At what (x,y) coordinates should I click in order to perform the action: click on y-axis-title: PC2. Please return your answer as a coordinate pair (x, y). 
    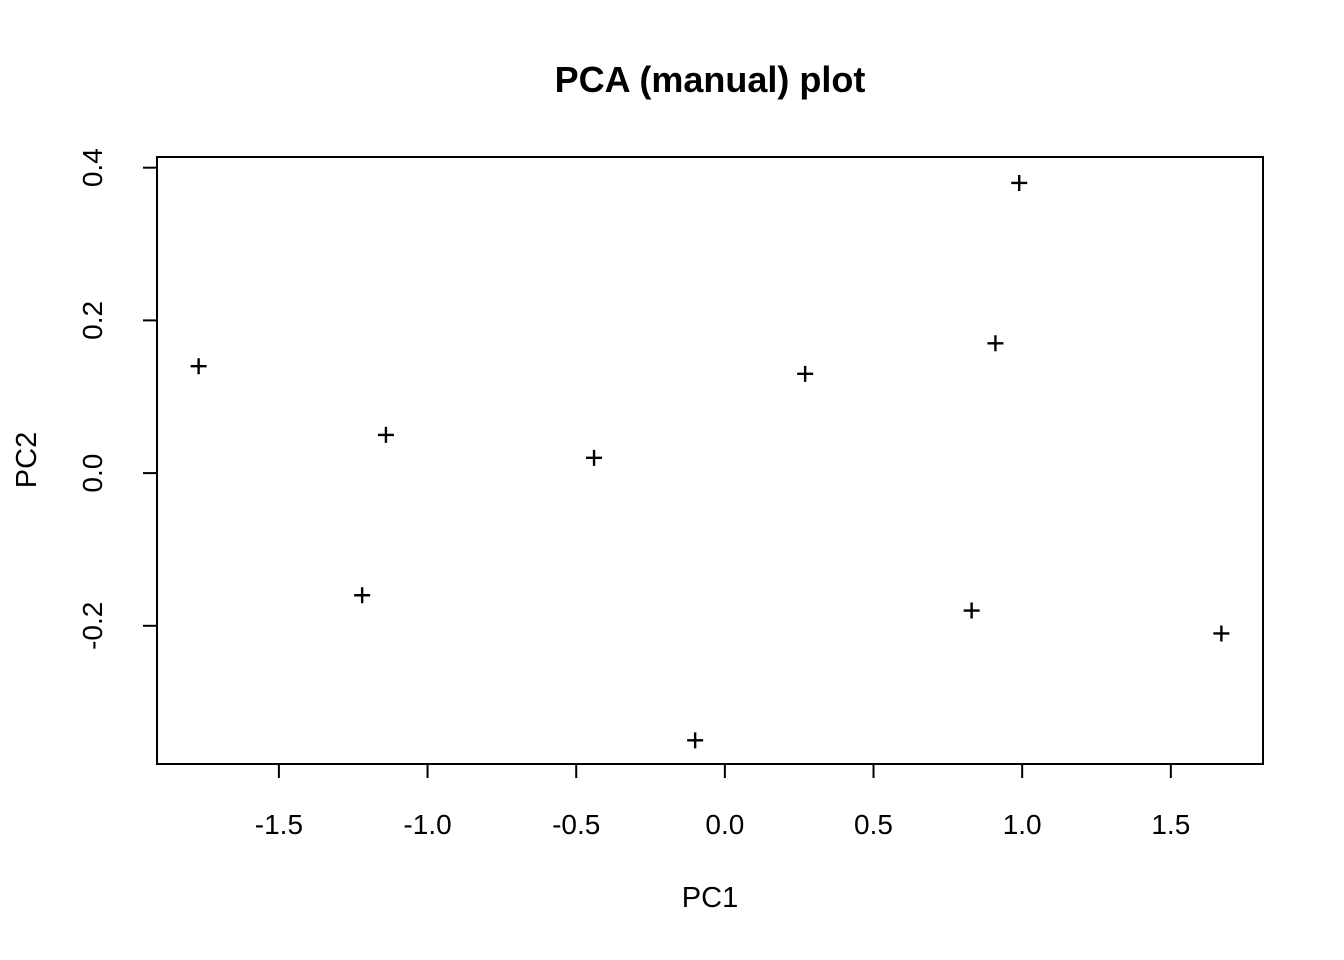
    Looking at the image, I should click on (27, 460).